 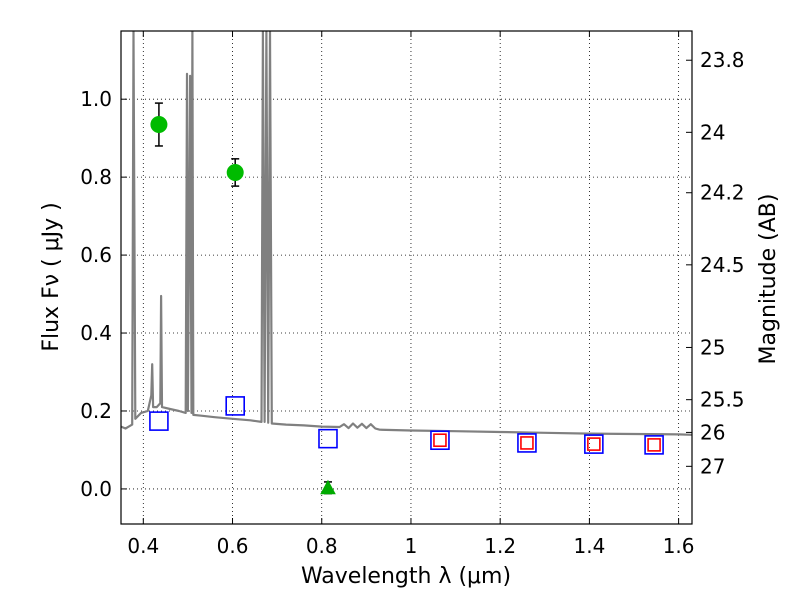 I want to click on x-tick-label: 1, so click(x=411, y=546).